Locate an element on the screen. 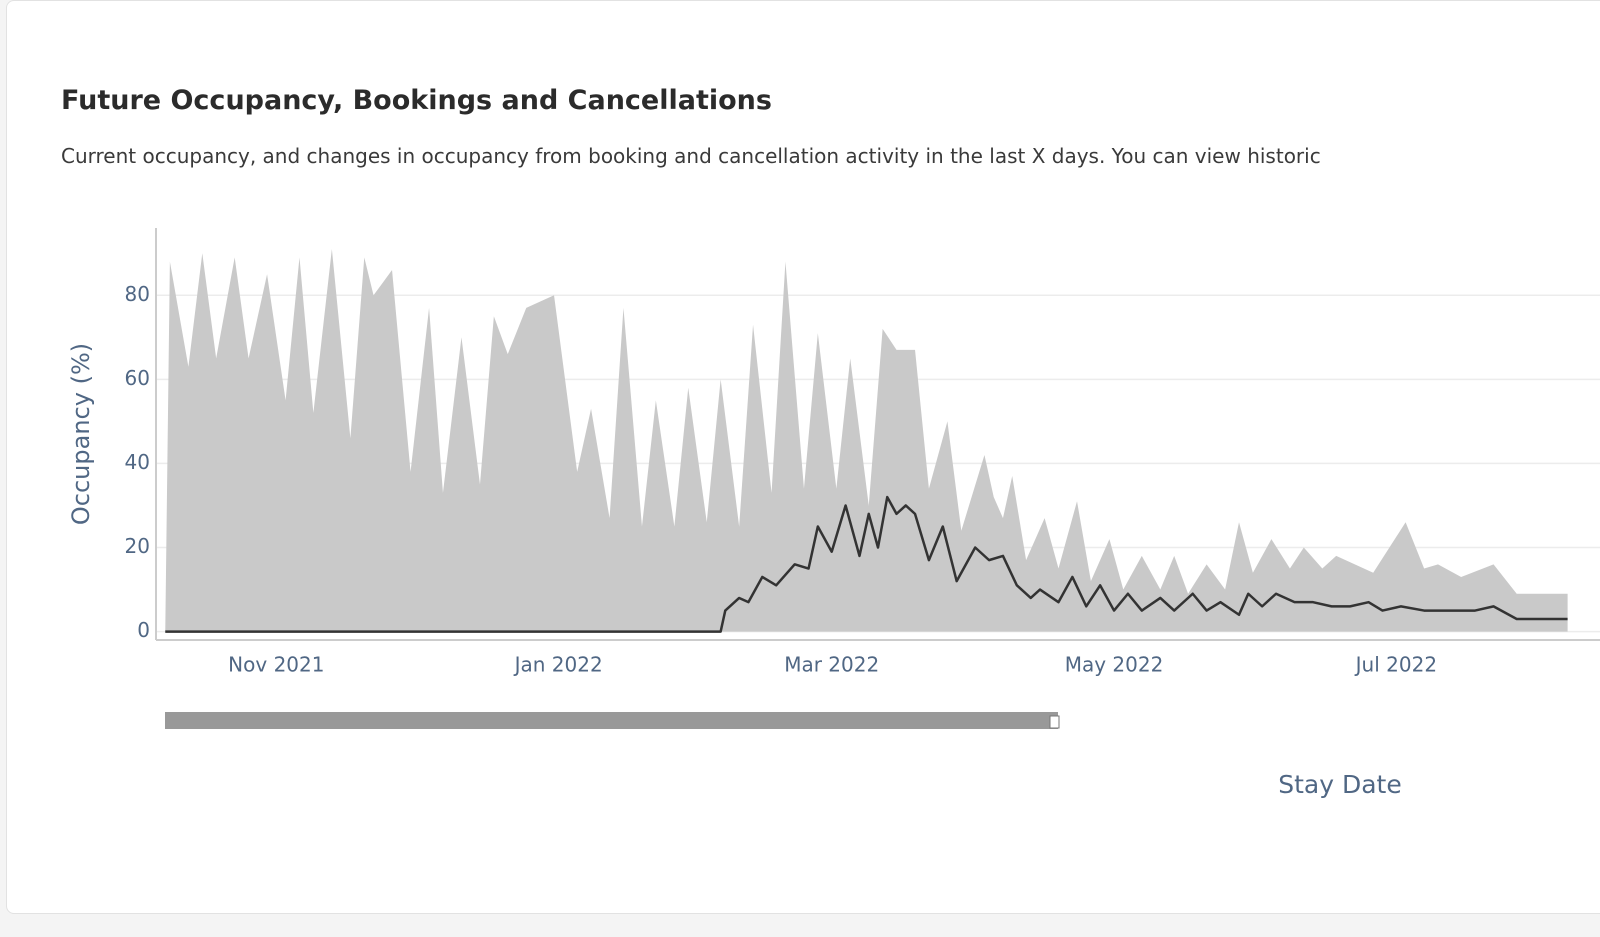  y-tick-label: 80 is located at coordinates (137, 294).